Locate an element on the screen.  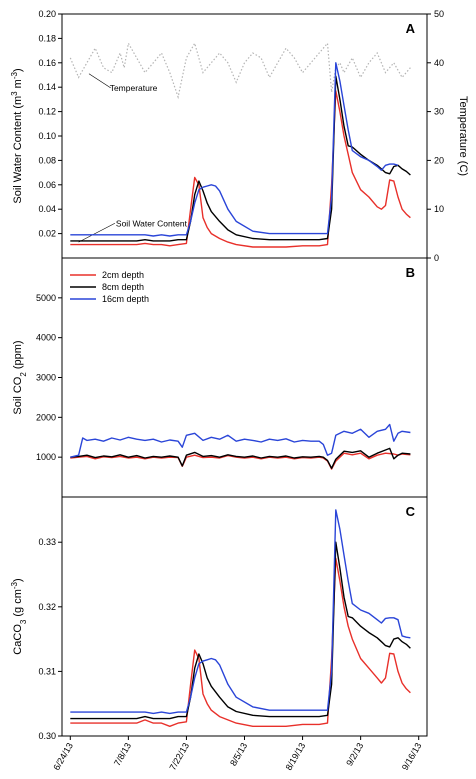
x-tick-label: 8/19/13 is located at coordinates (296, 756).